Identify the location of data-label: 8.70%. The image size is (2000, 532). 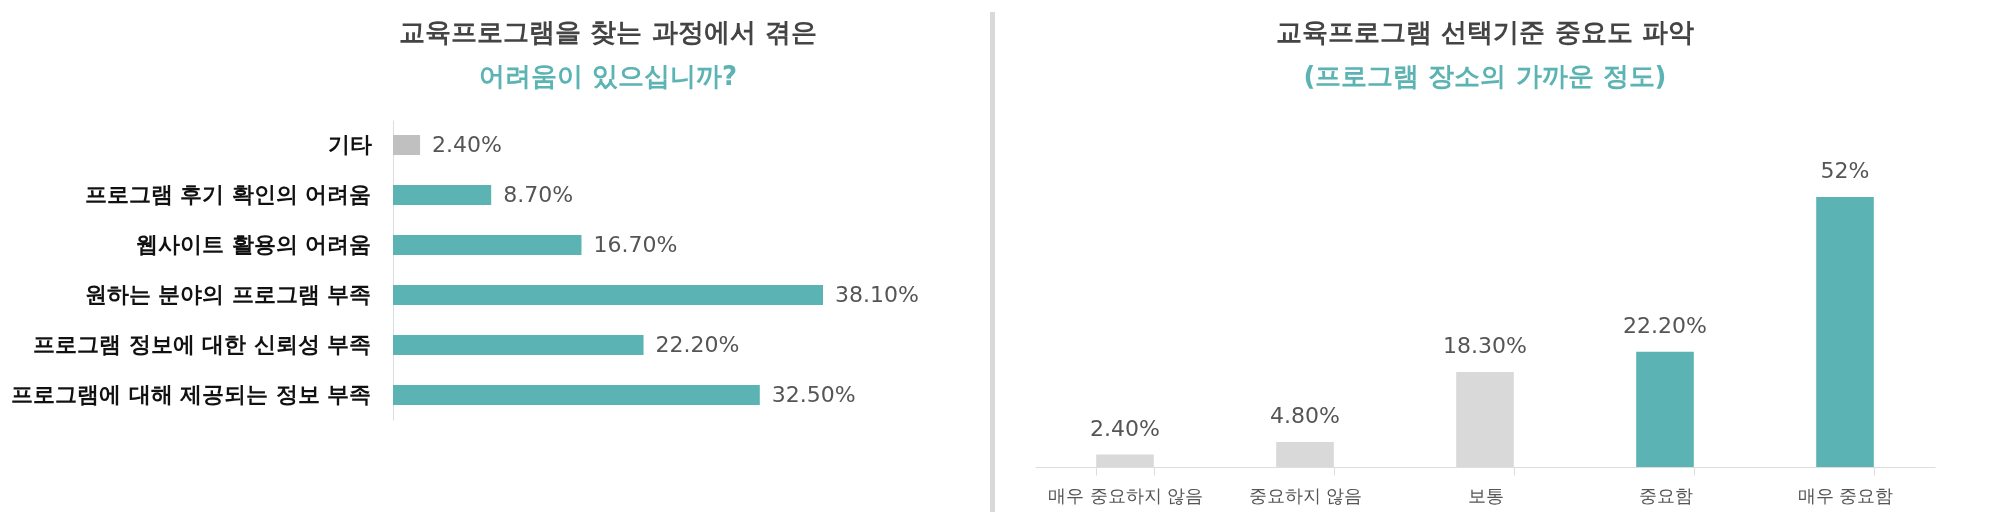
(538, 194).